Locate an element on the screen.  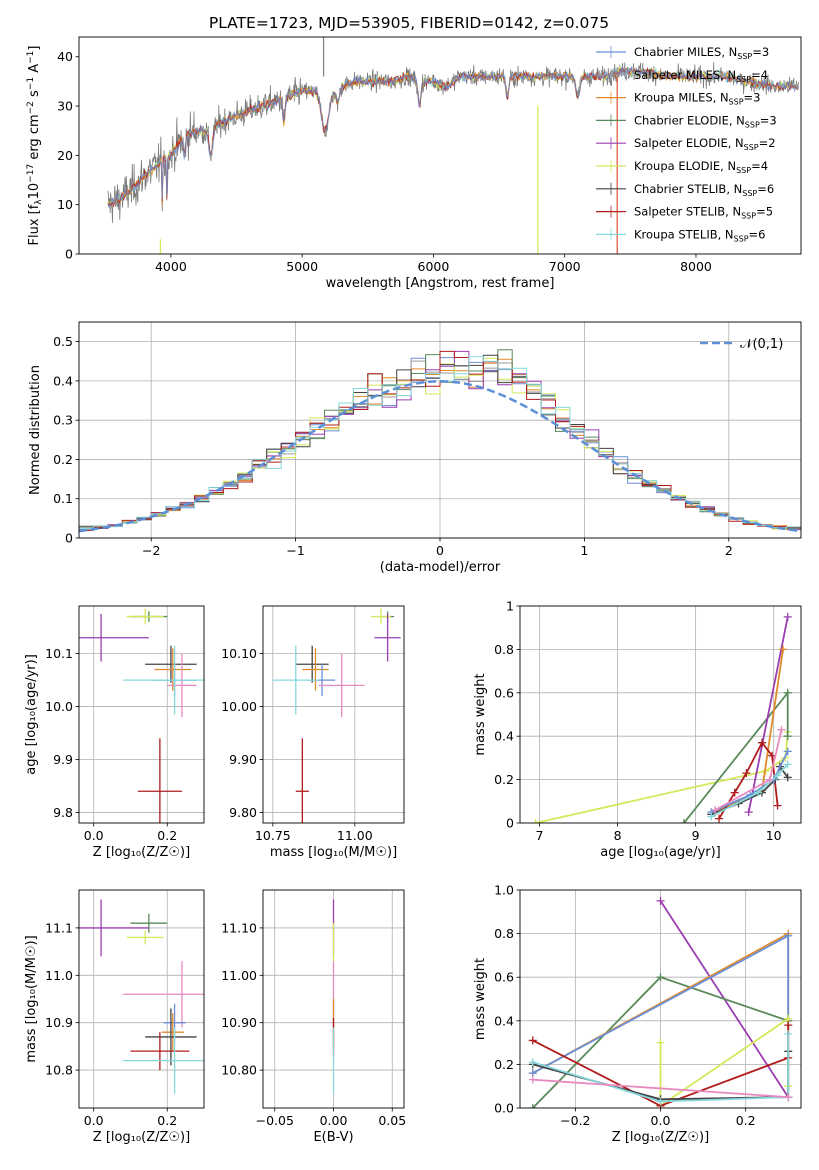
legend-name: Chabrier ELODIE, N is located at coordinates (689, 120).